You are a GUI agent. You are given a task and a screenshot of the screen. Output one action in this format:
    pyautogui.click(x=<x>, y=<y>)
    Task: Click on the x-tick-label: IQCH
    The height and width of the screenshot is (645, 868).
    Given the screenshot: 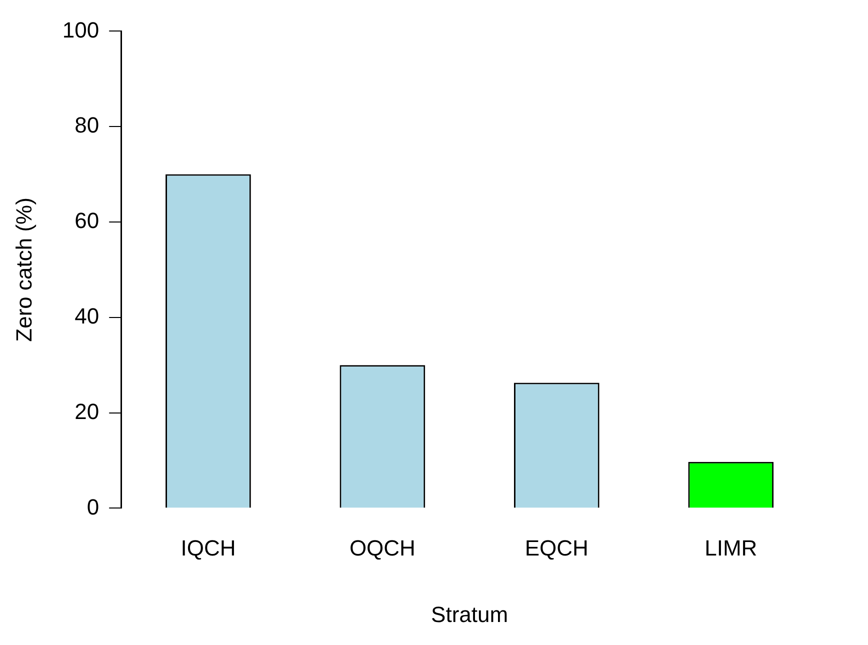 What is the action you would take?
    pyautogui.click(x=208, y=547)
    